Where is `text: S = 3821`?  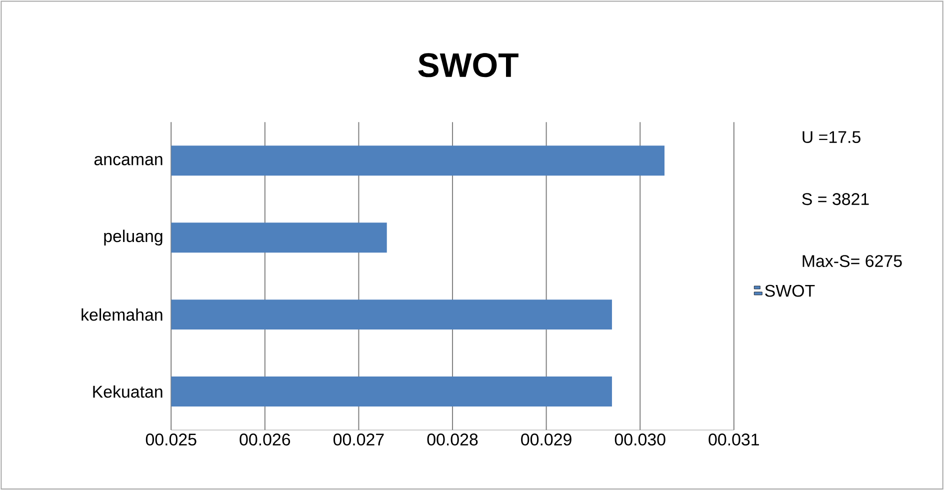
text: S = 3821 is located at coordinates (835, 199).